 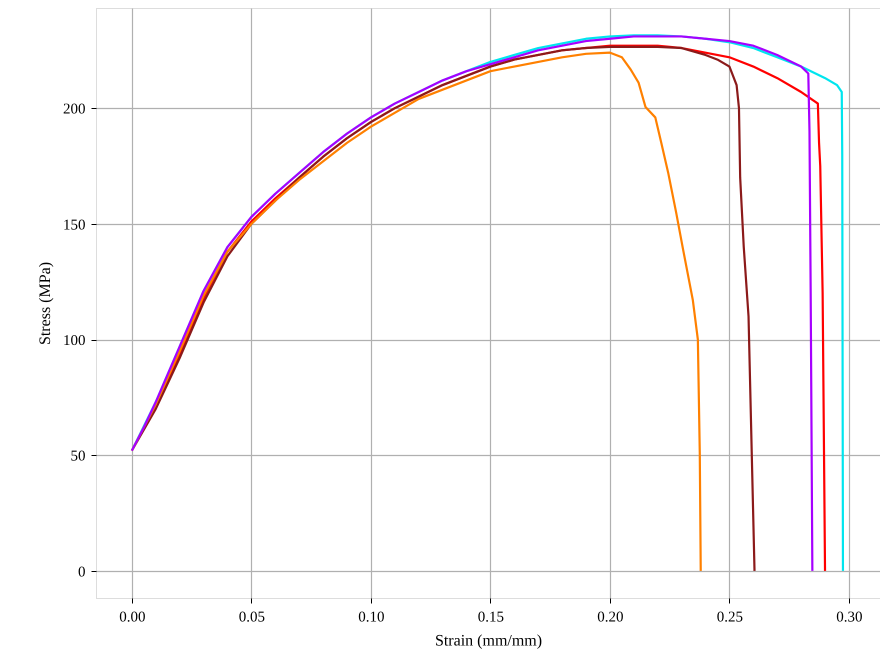 I want to click on x-axis-title: Strain (mm/mm), so click(x=488, y=641).